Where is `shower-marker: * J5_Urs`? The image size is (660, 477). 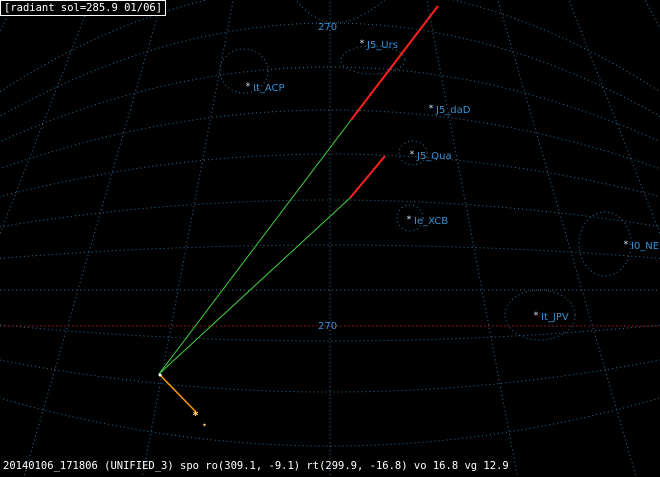 shower-marker: * J5_Urs is located at coordinates (378, 45).